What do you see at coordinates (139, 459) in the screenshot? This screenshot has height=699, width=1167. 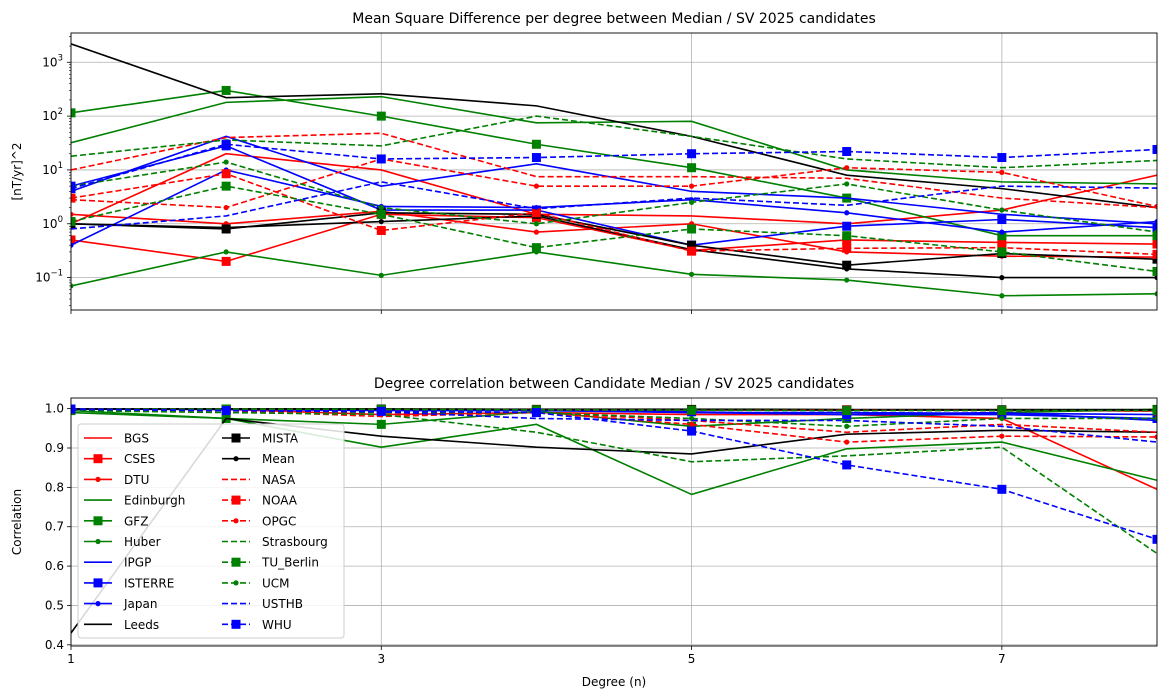 I see `legend-label: CSES` at bounding box center [139, 459].